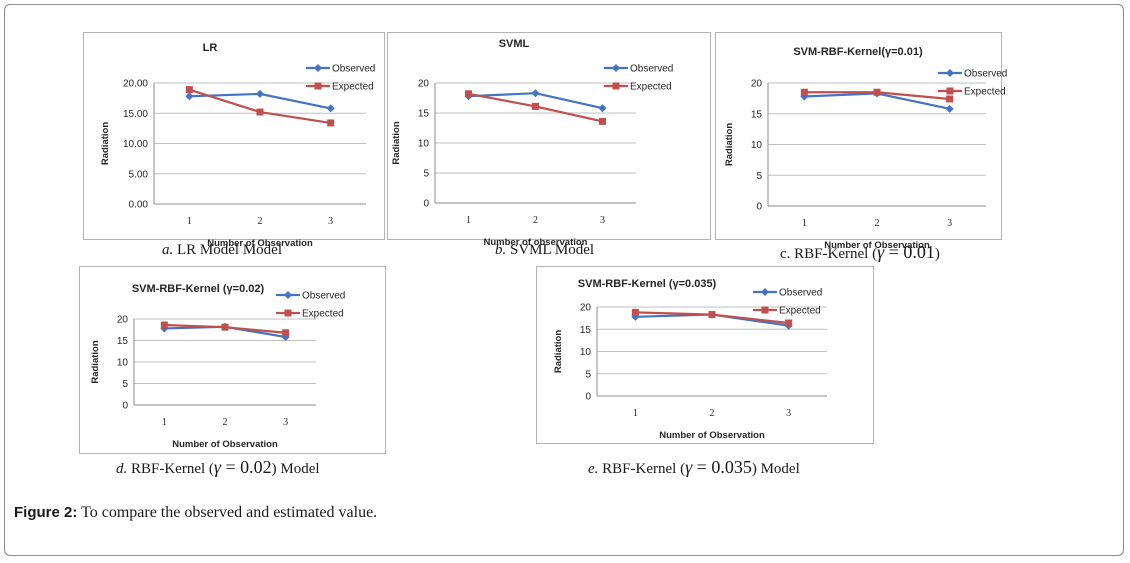 The height and width of the screenshot is (563, 1130). What do you see at coordinates (198, 289) in the screenshot?
I see `chart-title: SVM-RBF-Kernel (γ=0.02)` at bounding box center [198, 289].